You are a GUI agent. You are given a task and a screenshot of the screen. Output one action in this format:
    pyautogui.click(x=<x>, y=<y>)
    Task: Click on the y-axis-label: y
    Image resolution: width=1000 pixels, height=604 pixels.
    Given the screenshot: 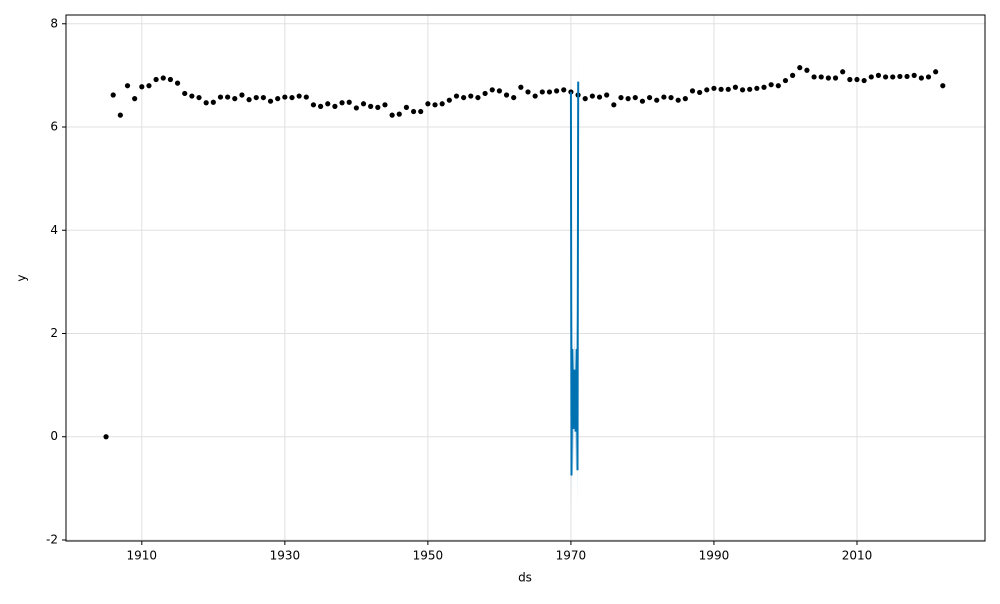 What is the action you would take?
    pyautogui.click(x=22, y=277)
    